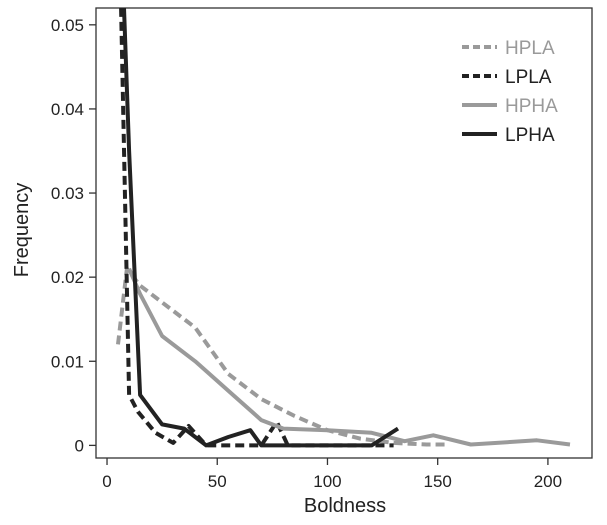 The image size is (607, 525). Describe the element at coordinates (79, 445) in the screenshot. I see `y-tick-label: 0` at that location.